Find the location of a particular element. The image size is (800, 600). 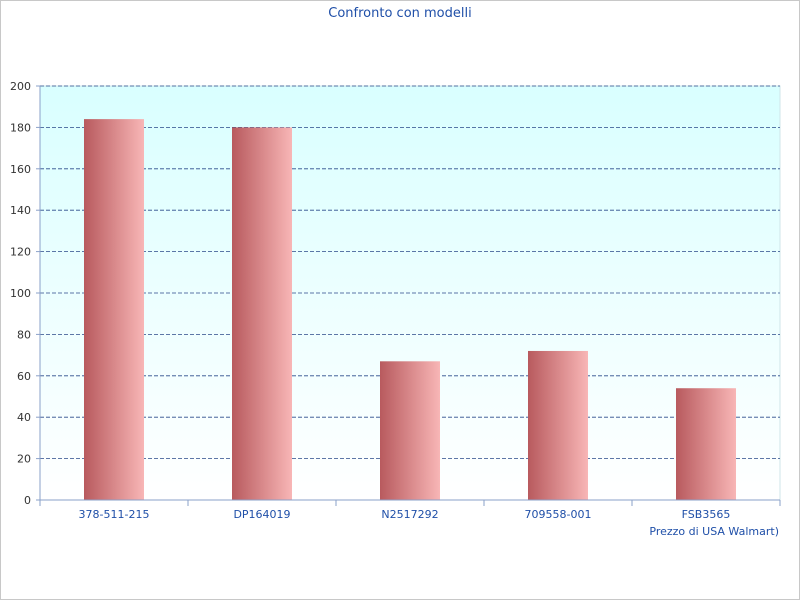

y-tick-label: 160 is located at coordinates (20, 169).